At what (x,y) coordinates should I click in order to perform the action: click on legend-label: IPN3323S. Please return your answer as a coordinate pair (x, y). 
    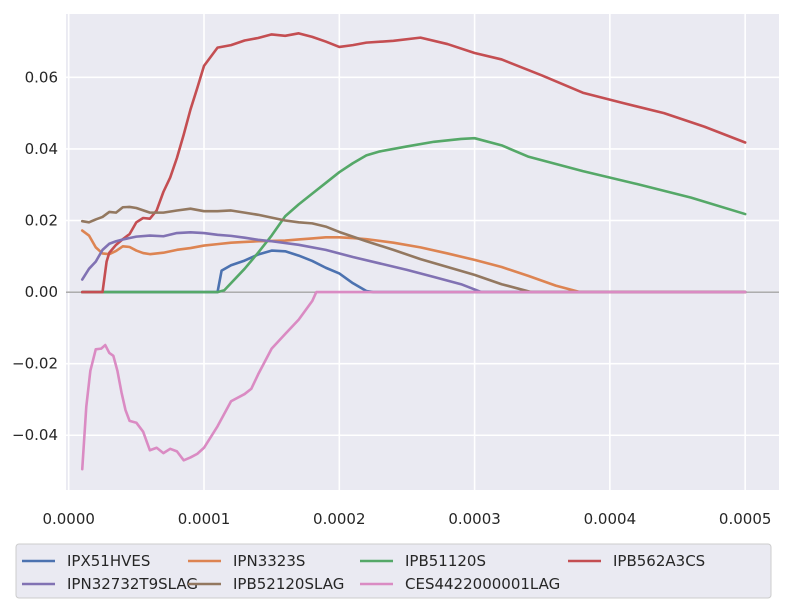
    Looking at the image, I should click on (269, 561).